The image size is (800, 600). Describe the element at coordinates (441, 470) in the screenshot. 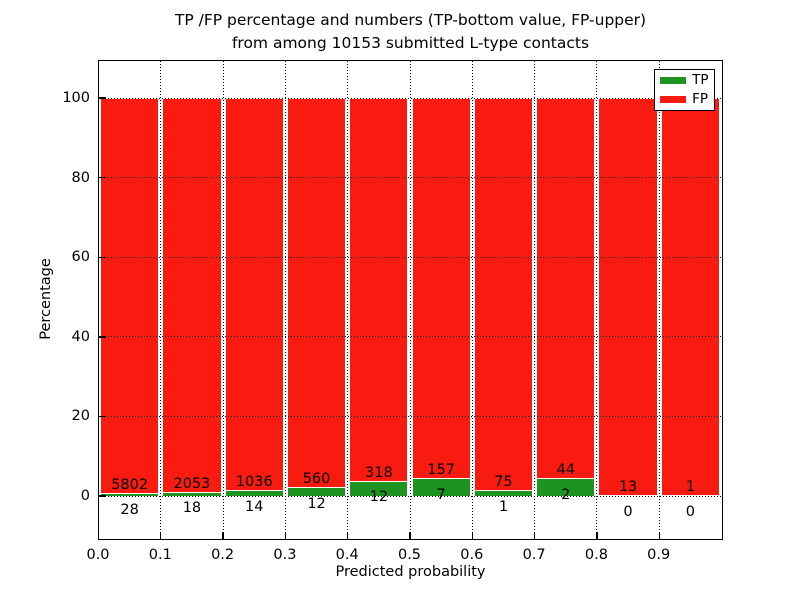

I see `fp-count-label: 157` at that location.